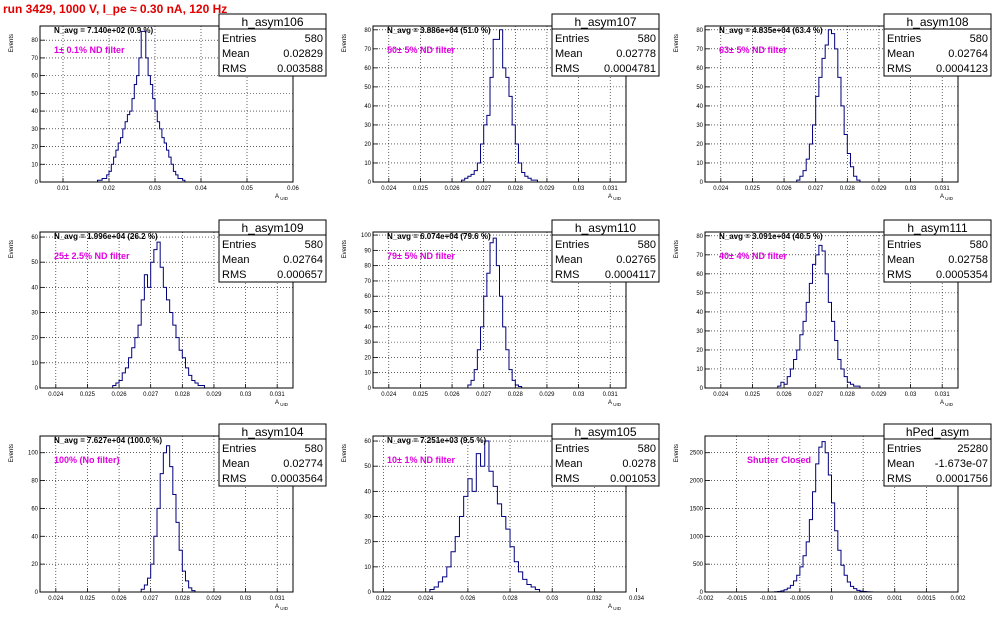  What do you see at coordinates (421, 50) in the screenshot?
I see `filter-label: 50± 5% ND filter` at bounding box center [421, 50].